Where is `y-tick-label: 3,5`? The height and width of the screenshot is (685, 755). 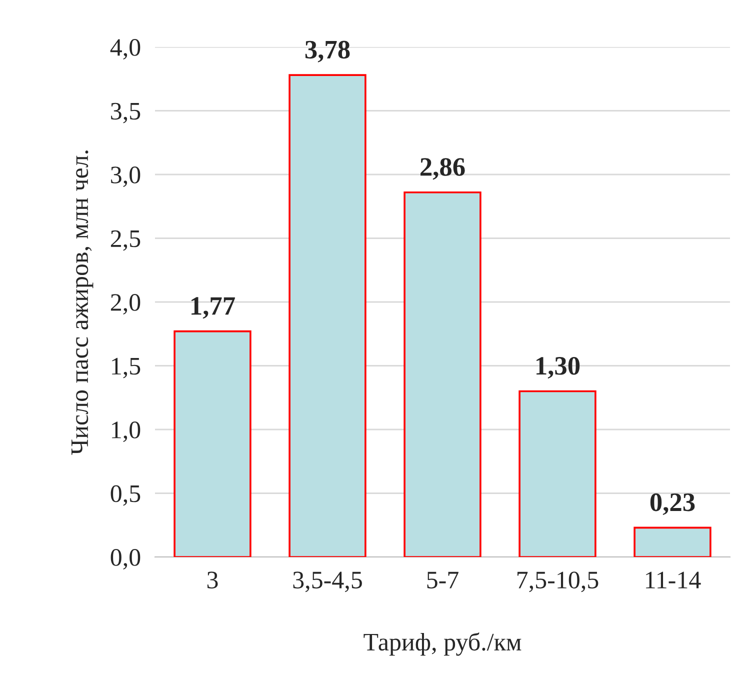 y-tick-label: 3,5 is located at coordinates (125, 113).